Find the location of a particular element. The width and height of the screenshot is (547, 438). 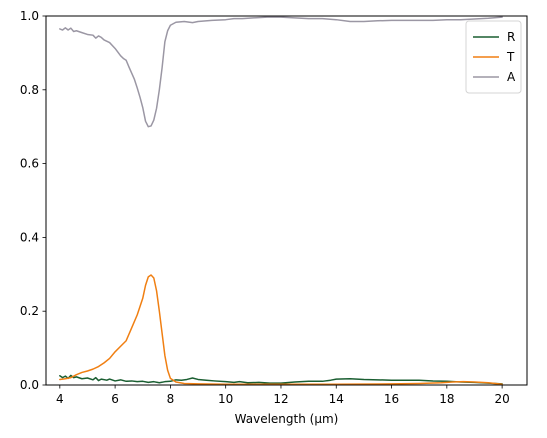

y-tick-label: 0.0 is located at coordinates (29, 385).